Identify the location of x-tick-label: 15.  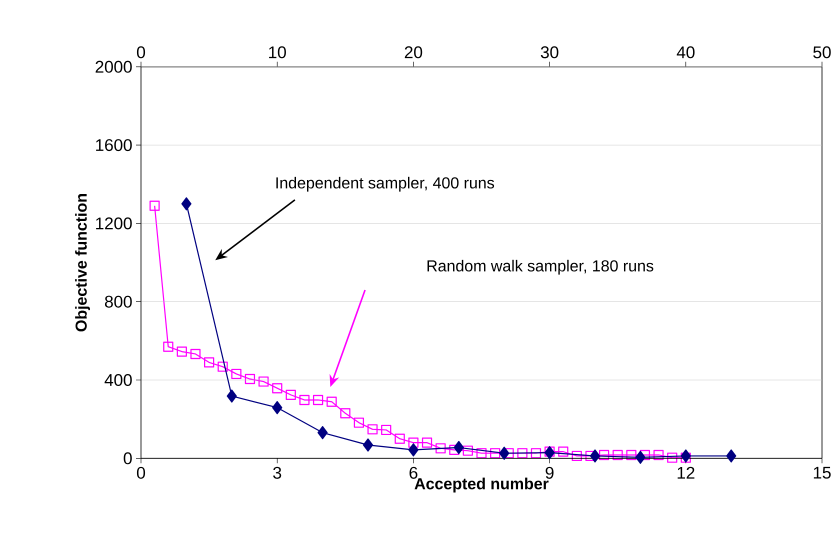
(822, 472).